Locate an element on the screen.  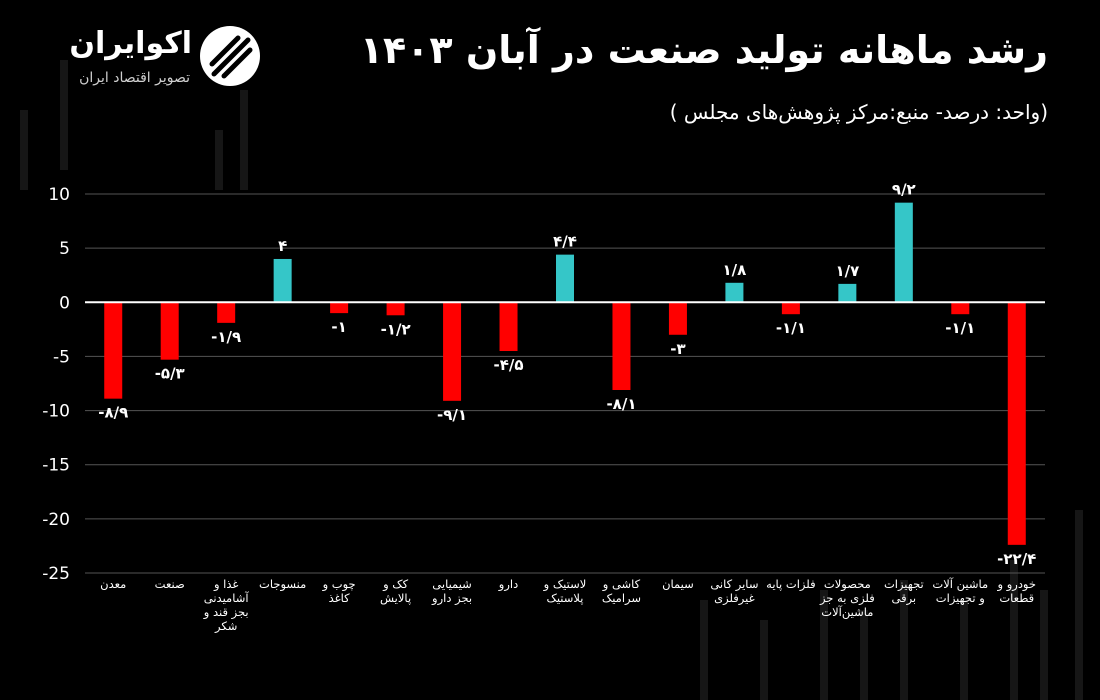
logo-name: اکوایران is located at coordinates (130, 43).